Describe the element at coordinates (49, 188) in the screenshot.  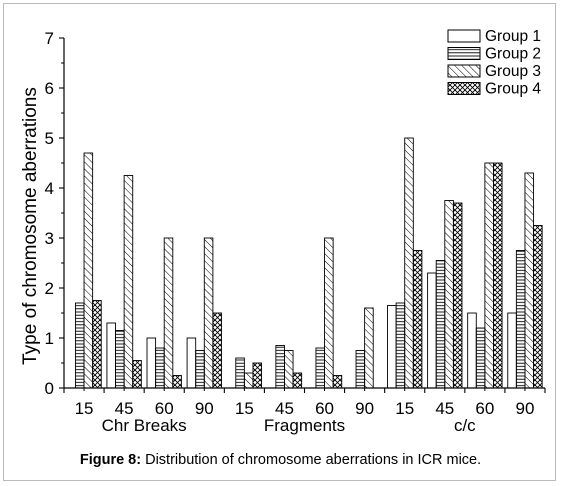
I see `y-tick-label: 4` at that location.